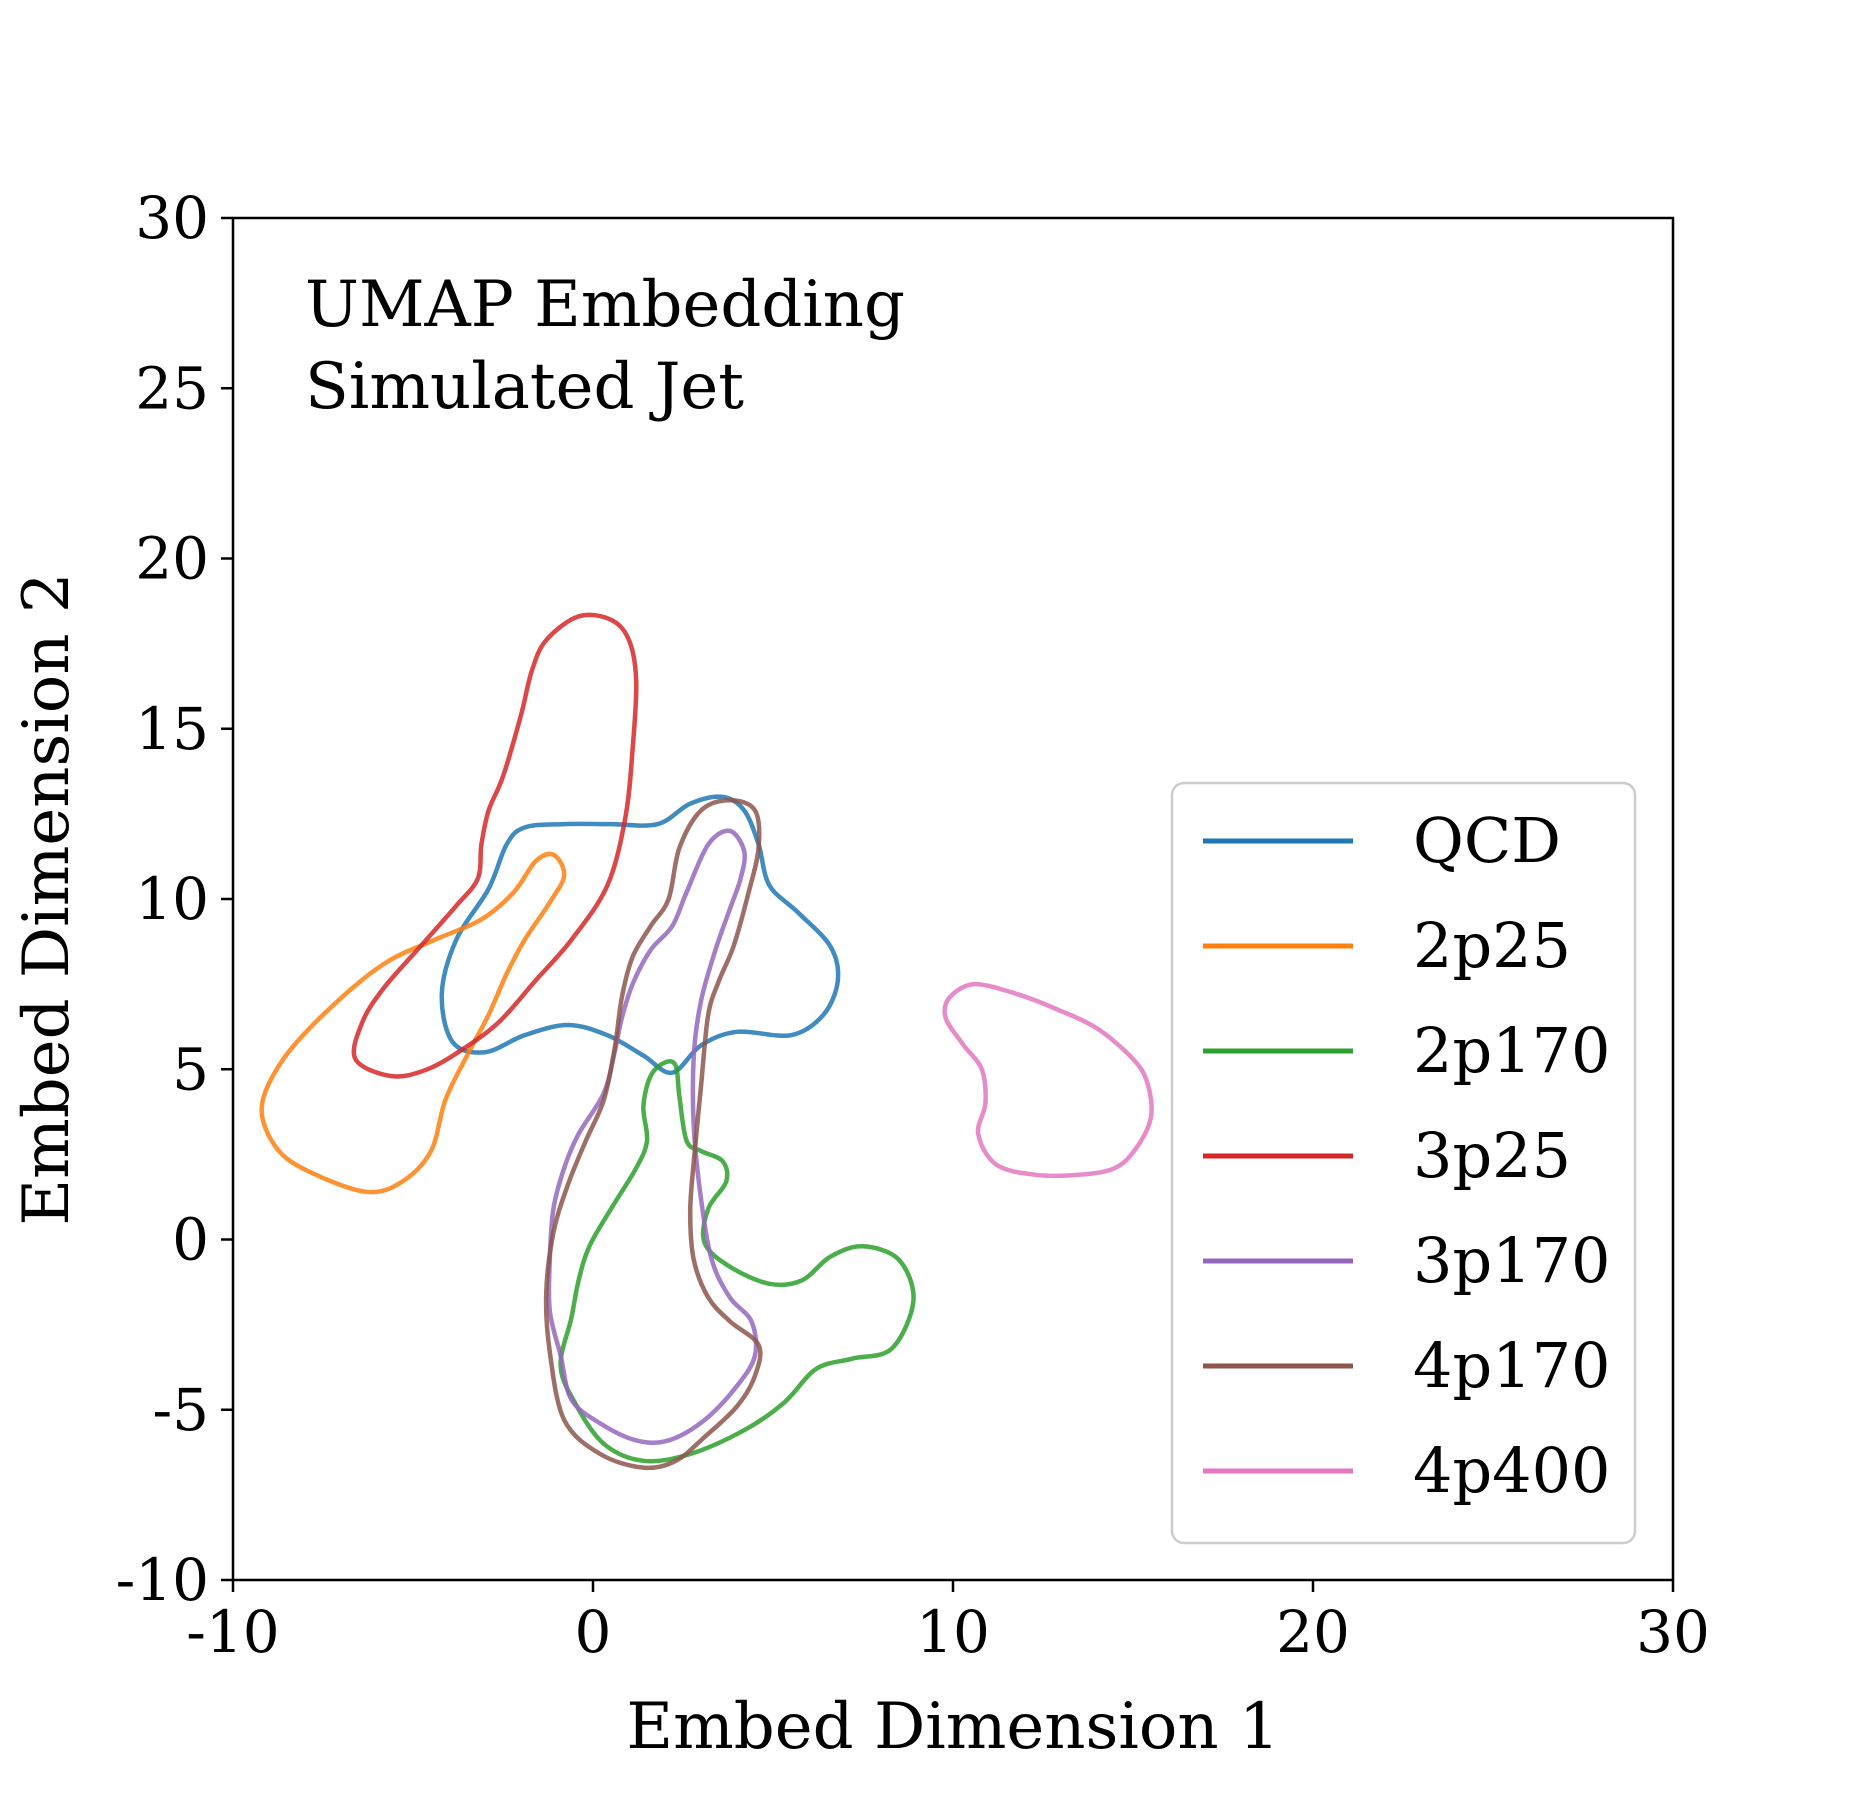 The height and width of the screenshot is (1800, 1851). What do you see at coordinates (524, 387) in the screenshot?
I see `annotation-line-2: Simulated Jet` at bounding box center [524, 387].